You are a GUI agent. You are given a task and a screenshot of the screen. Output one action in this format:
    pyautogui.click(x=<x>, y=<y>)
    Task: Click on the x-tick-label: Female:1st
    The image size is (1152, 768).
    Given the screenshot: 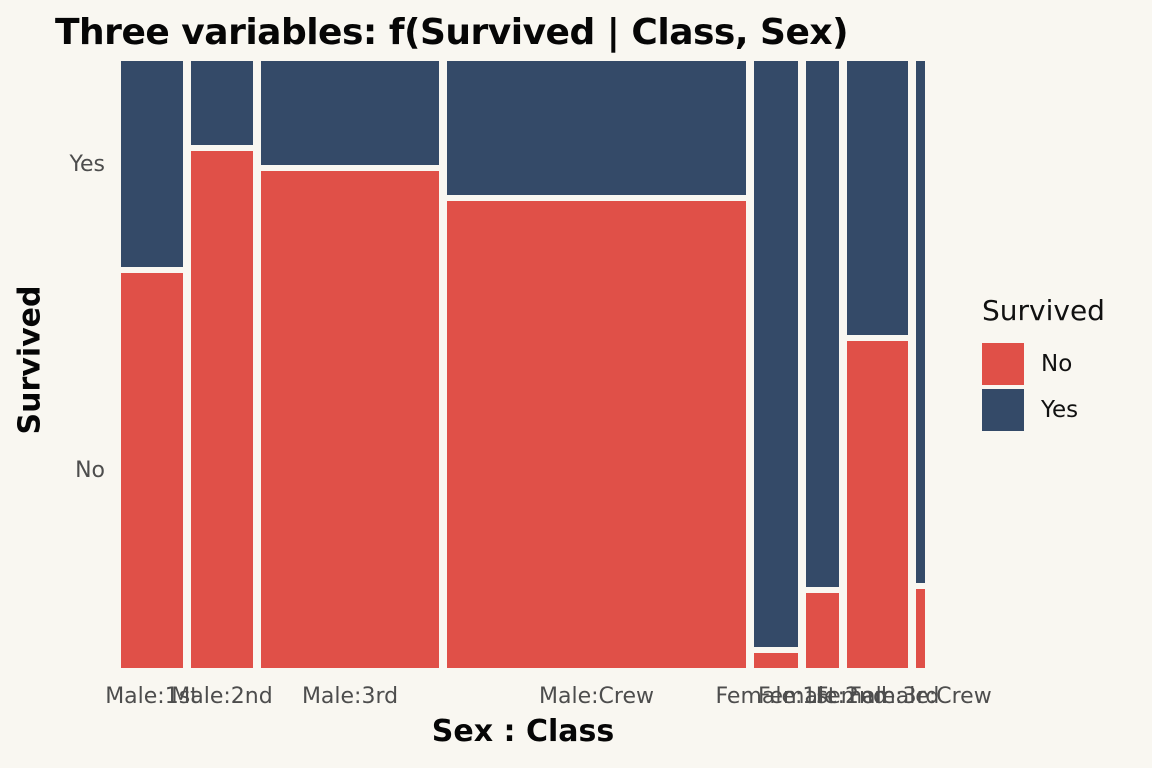 What is the action you would take?
    pyautogui.click(x=776, y=696)
    